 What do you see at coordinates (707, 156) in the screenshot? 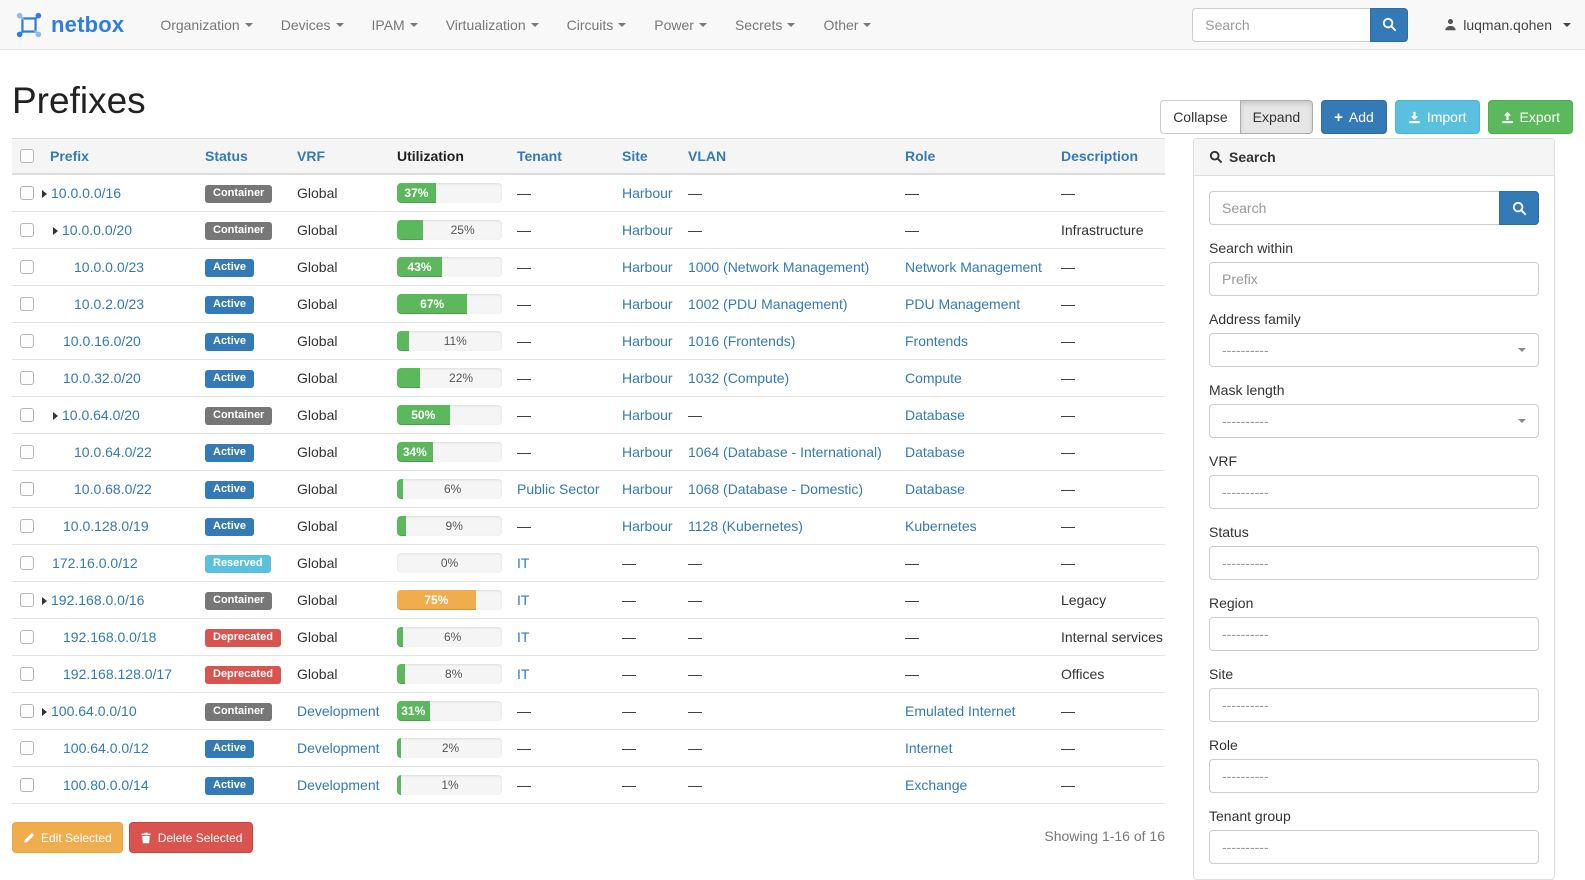
I see `column-header-vlan: VLAN` at bounding box center [707, 156].